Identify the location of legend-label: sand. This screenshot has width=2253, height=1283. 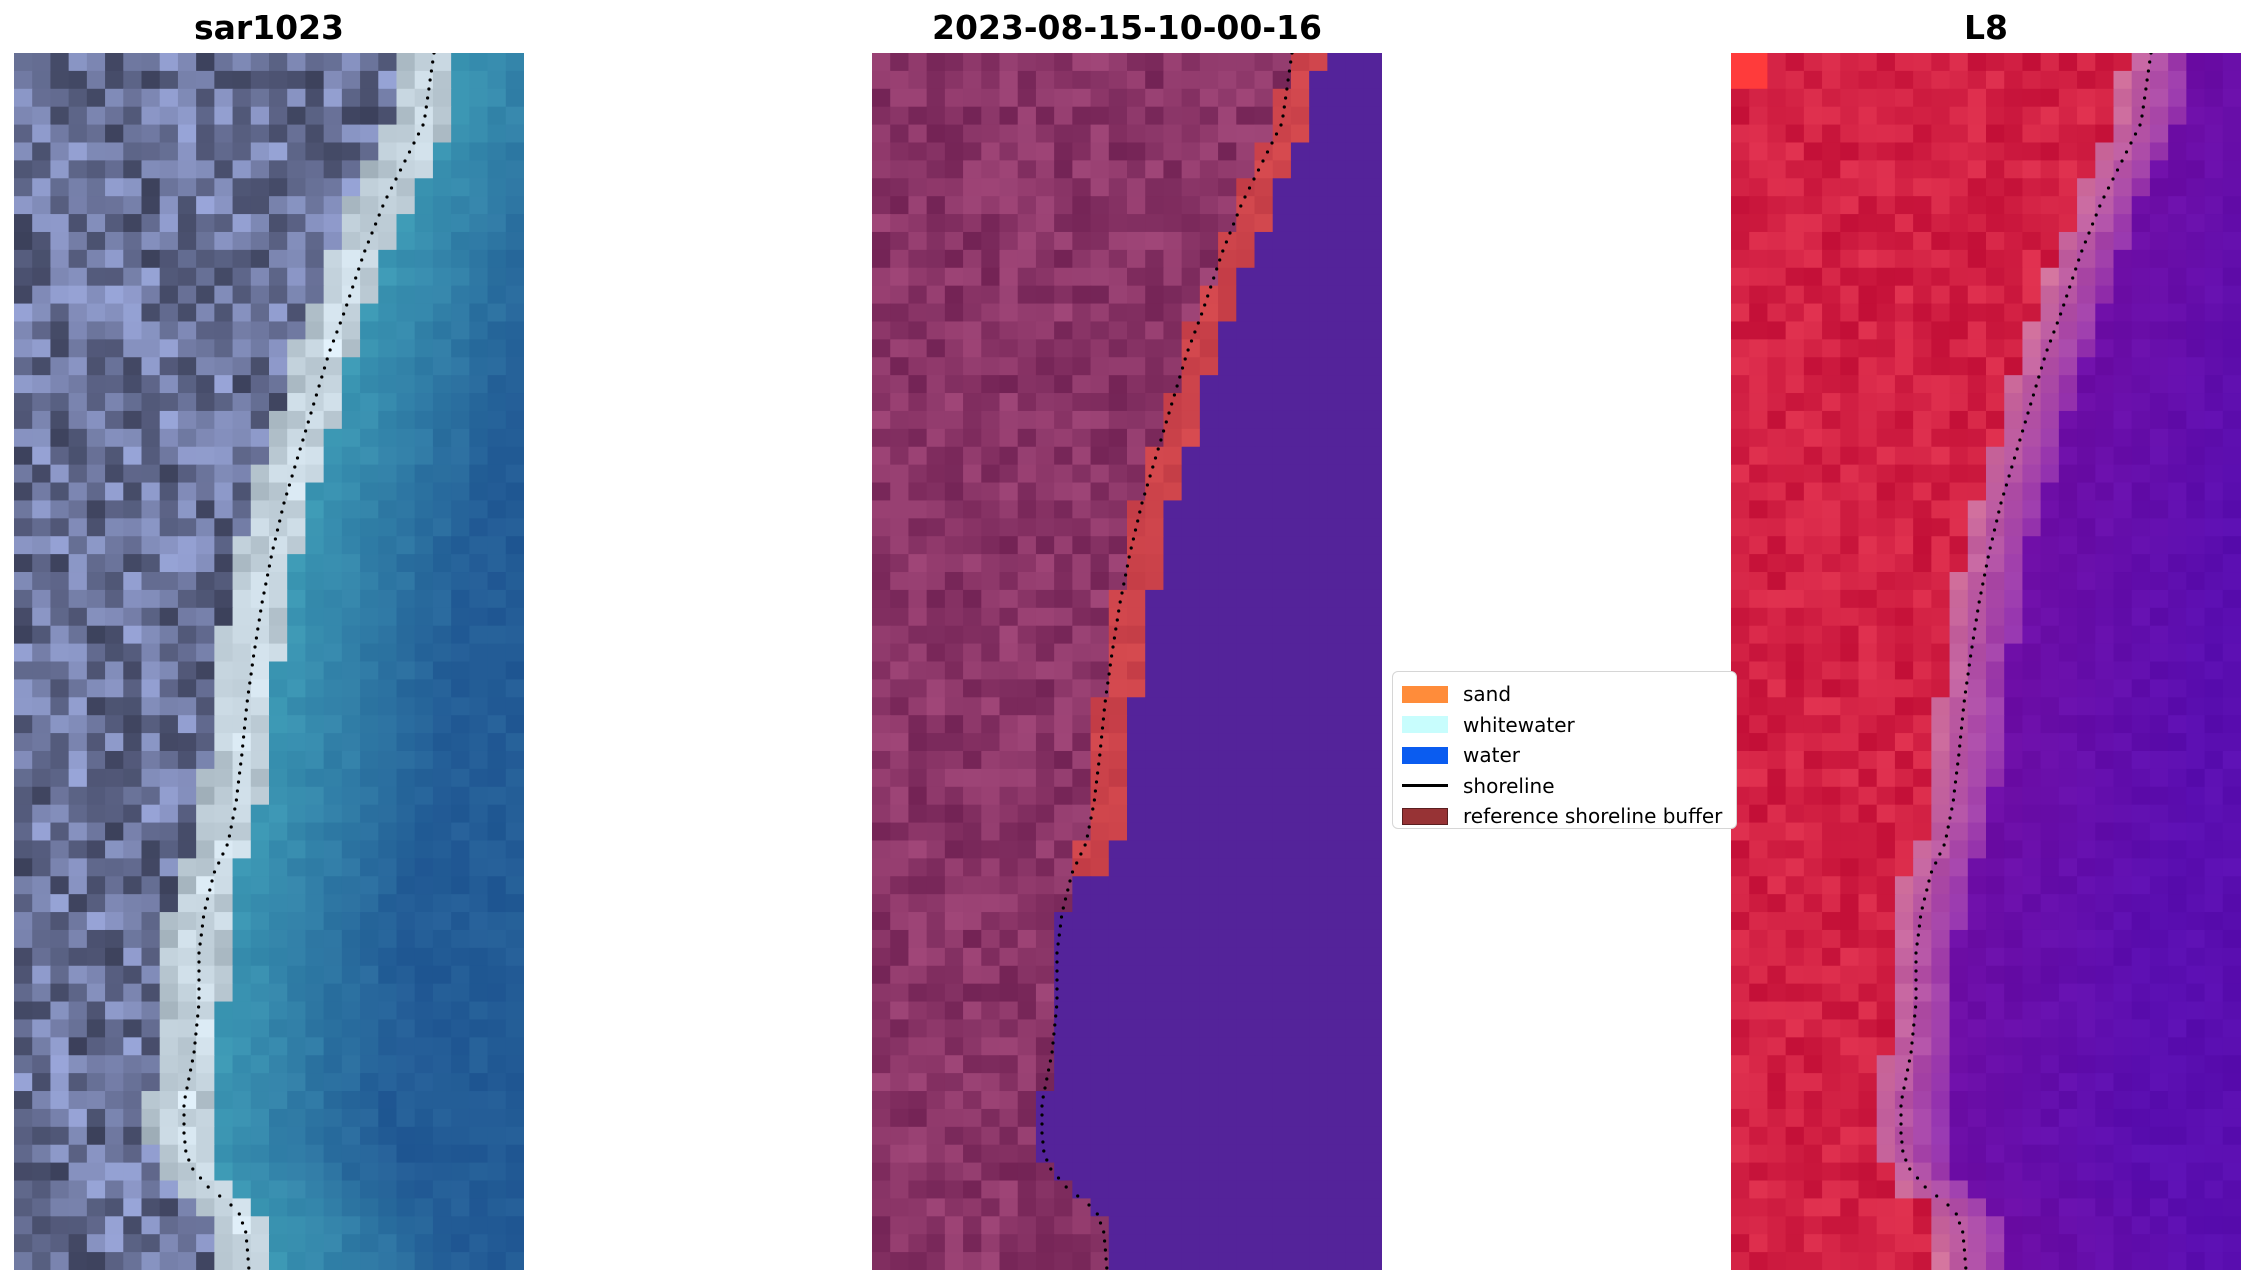
(1487, 694).